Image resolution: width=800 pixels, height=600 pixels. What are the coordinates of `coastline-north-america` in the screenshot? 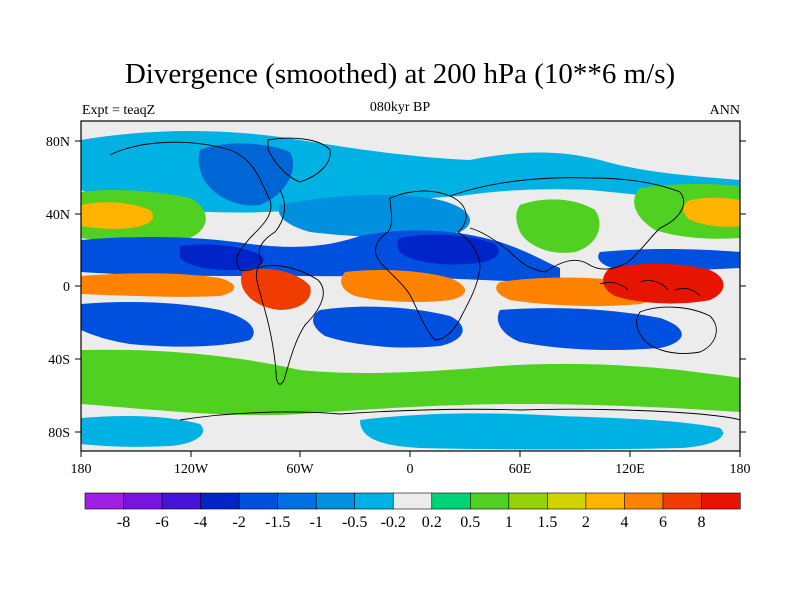 It's located at (197, 206).